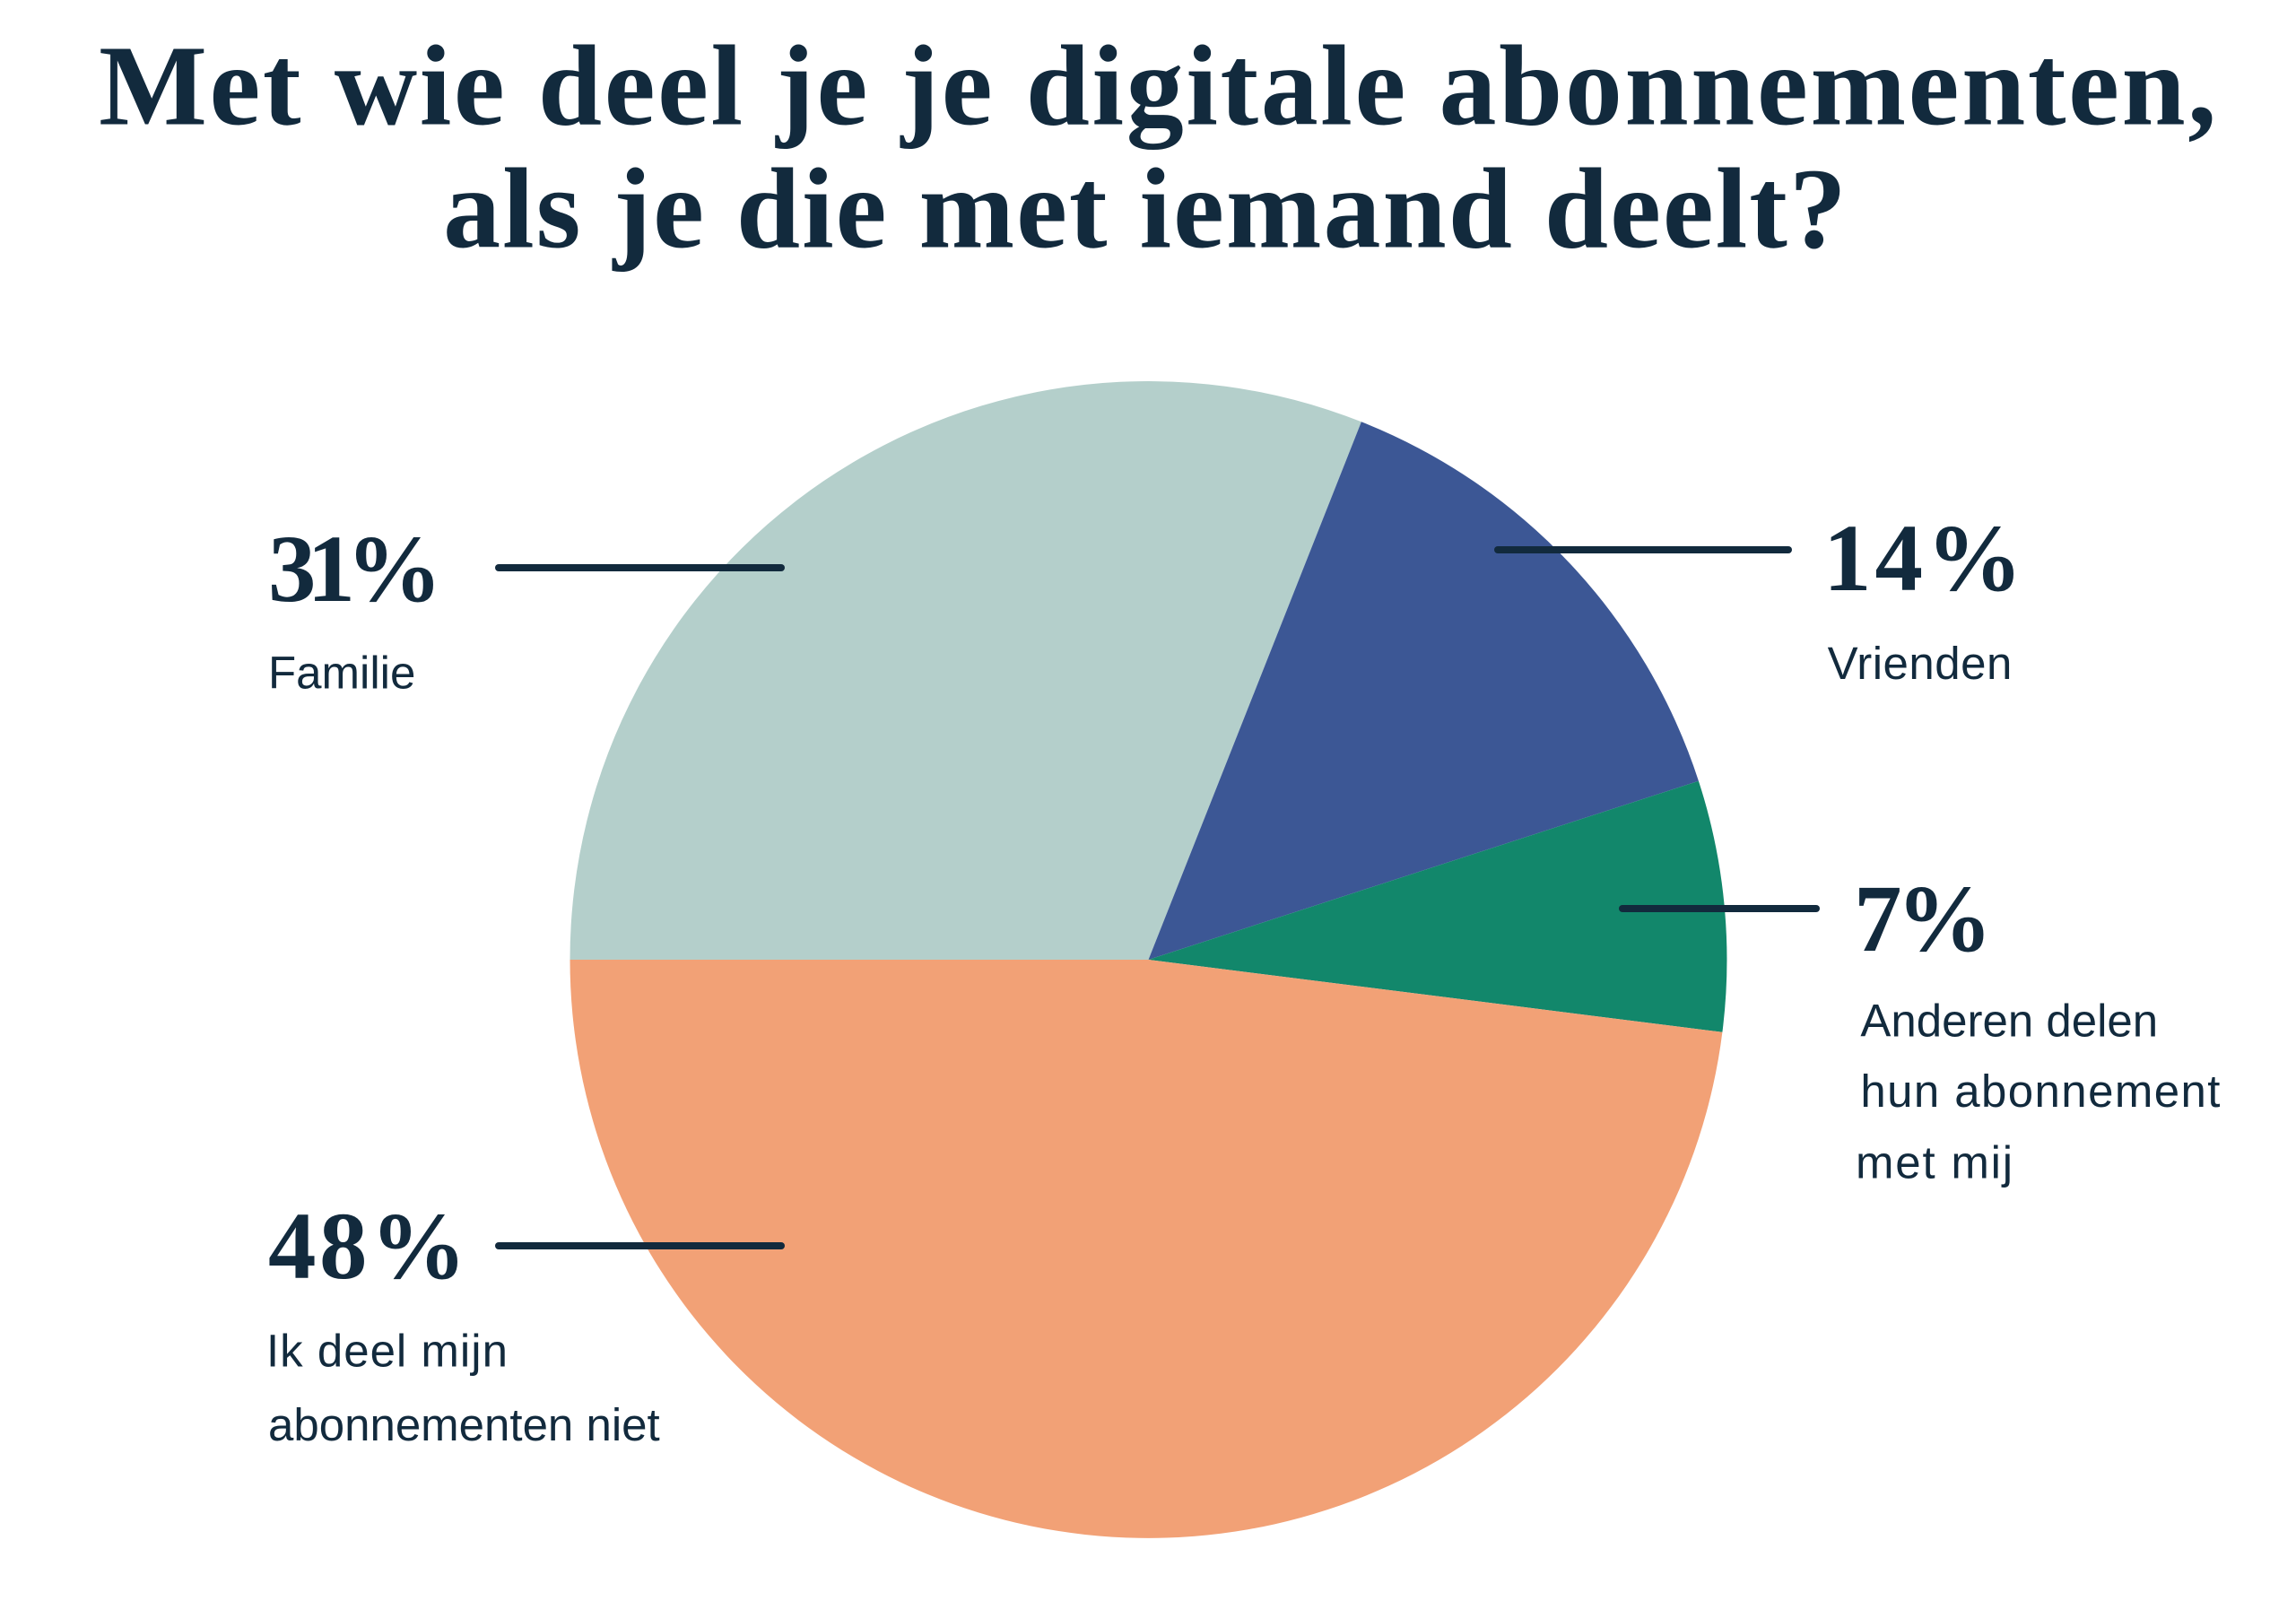 This screenshot has width=2296, height=1601. I want to click on svg-text: 31%, so click(350, 569).